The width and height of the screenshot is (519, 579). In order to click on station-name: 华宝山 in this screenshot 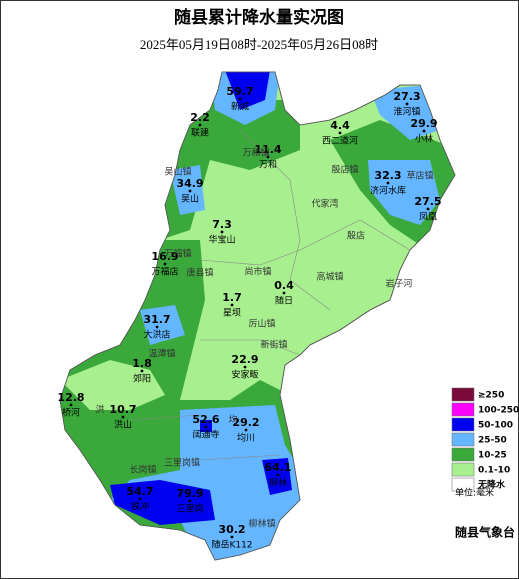, I will do `click(221, 240)`.